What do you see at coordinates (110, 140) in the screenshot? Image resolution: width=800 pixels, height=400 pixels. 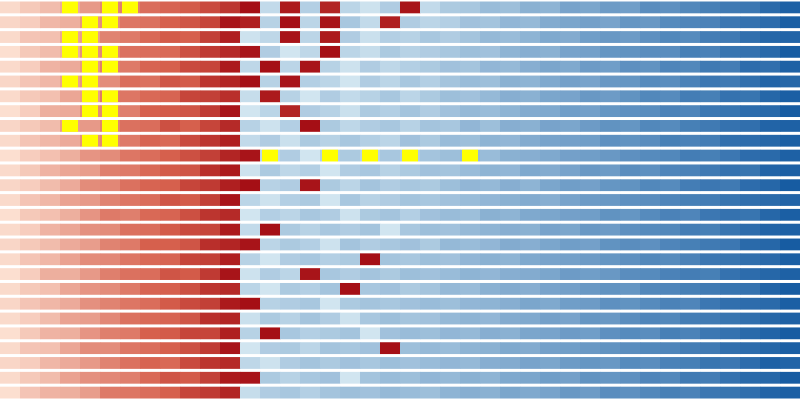 I see `highlight-cell` at bounding box center [110, 140].